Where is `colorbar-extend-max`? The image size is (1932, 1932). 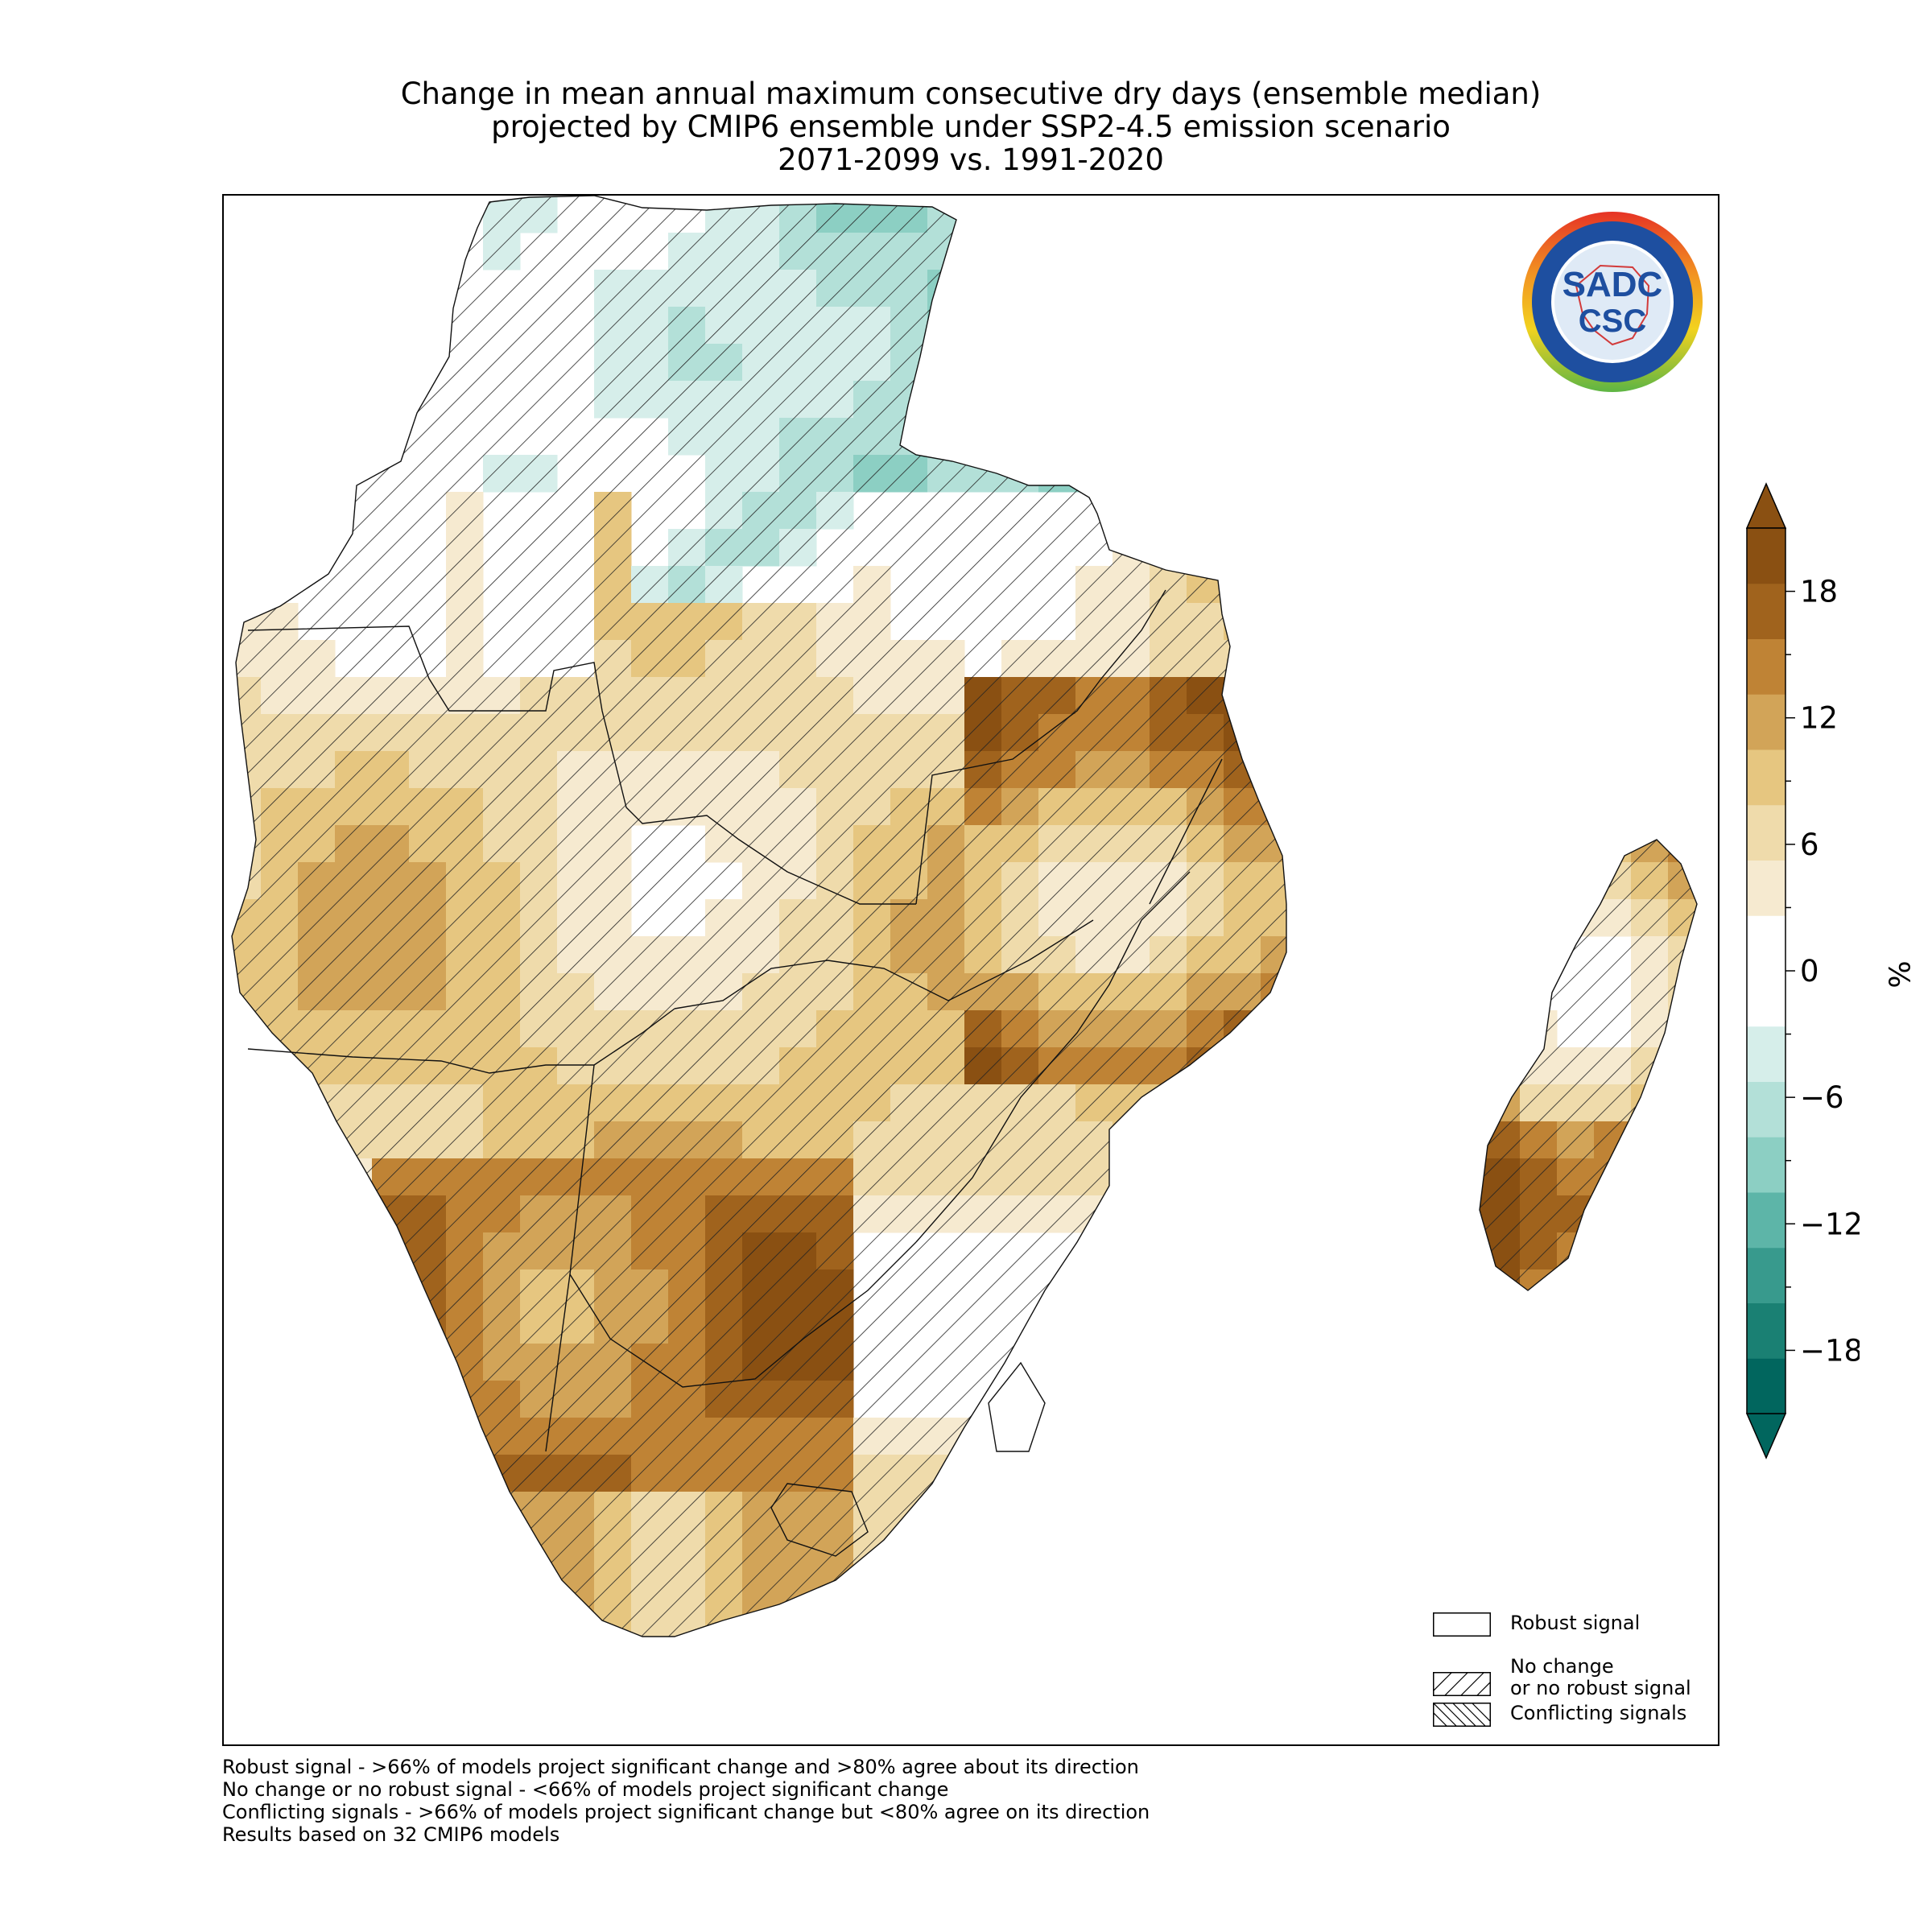 colorbar-extend-max is located at coordinates (1766, 505).